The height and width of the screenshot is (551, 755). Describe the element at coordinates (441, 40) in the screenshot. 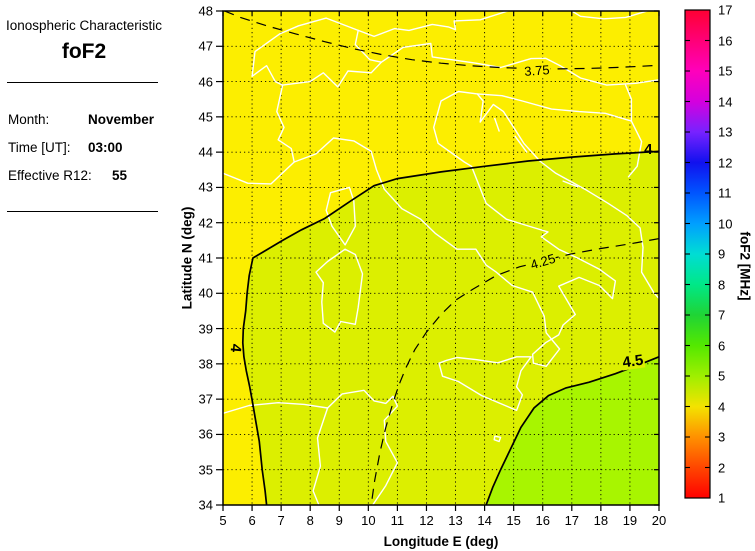

I see `contour-line-3.75` at that location.